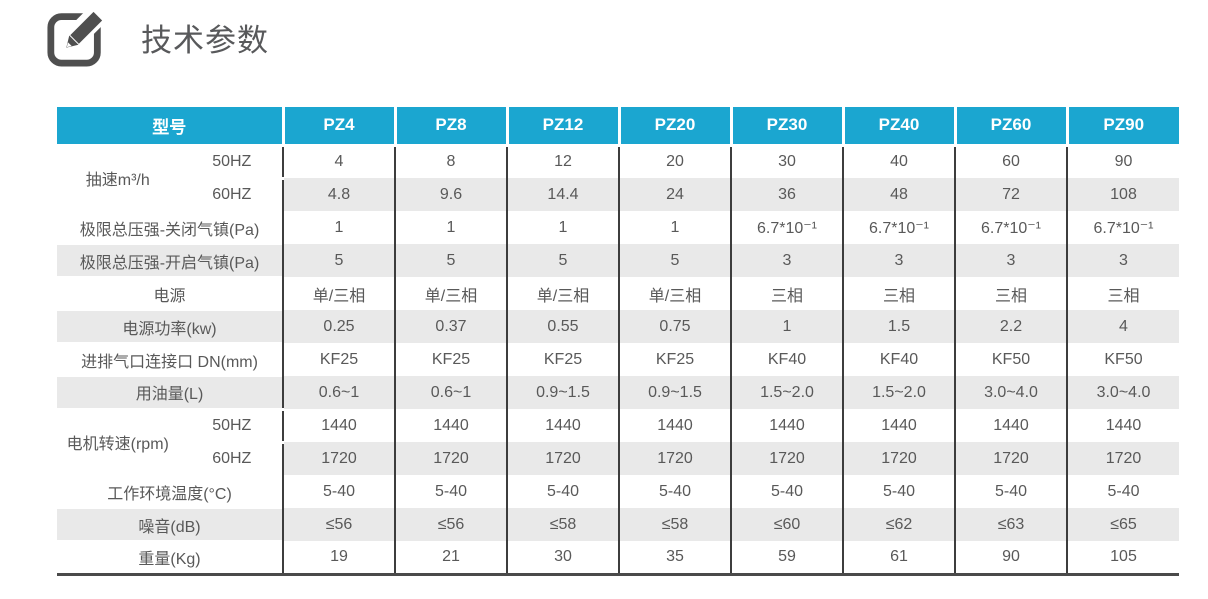 The image size is (1208, 599). What do you see at coordinates (230, 457) in the screenshot?
I see `freq-sublabel-cell: 60HZ` at bounding box center [230, 457].